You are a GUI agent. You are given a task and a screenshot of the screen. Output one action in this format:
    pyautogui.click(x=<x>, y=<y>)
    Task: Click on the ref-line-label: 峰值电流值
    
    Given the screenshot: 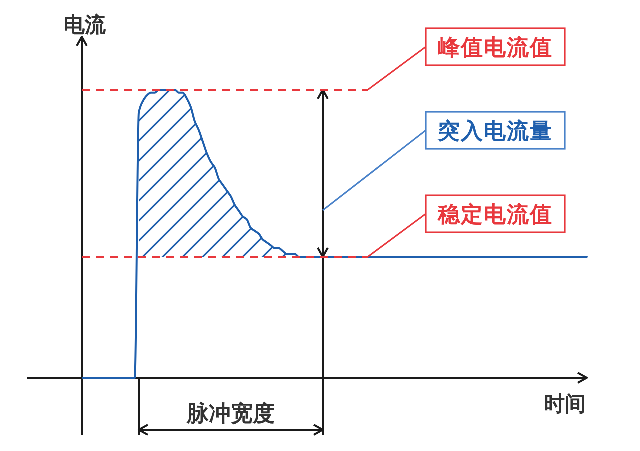 What is the action you would take?
    pyautogui.click(x=495, y=48)
    